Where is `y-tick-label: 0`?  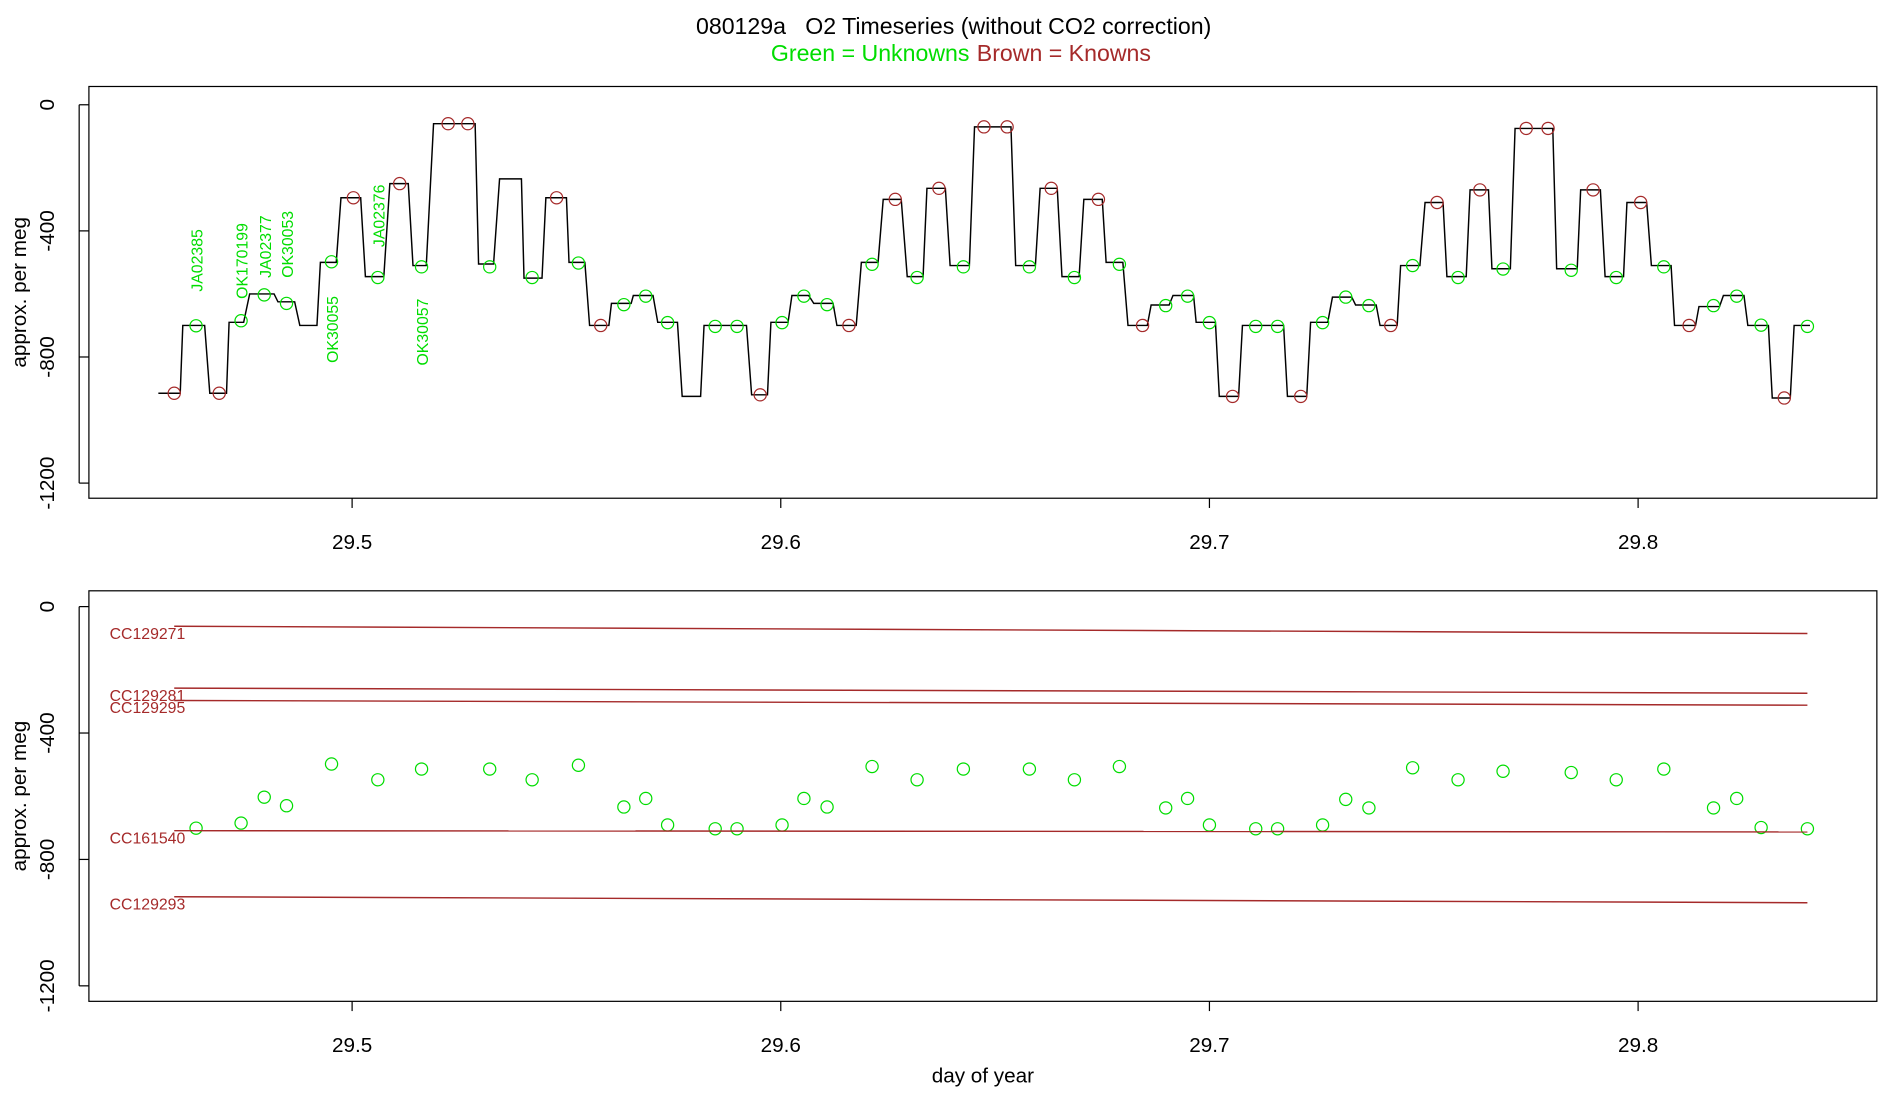
y-tick-label: 0 is located at coordinates (47, 105).